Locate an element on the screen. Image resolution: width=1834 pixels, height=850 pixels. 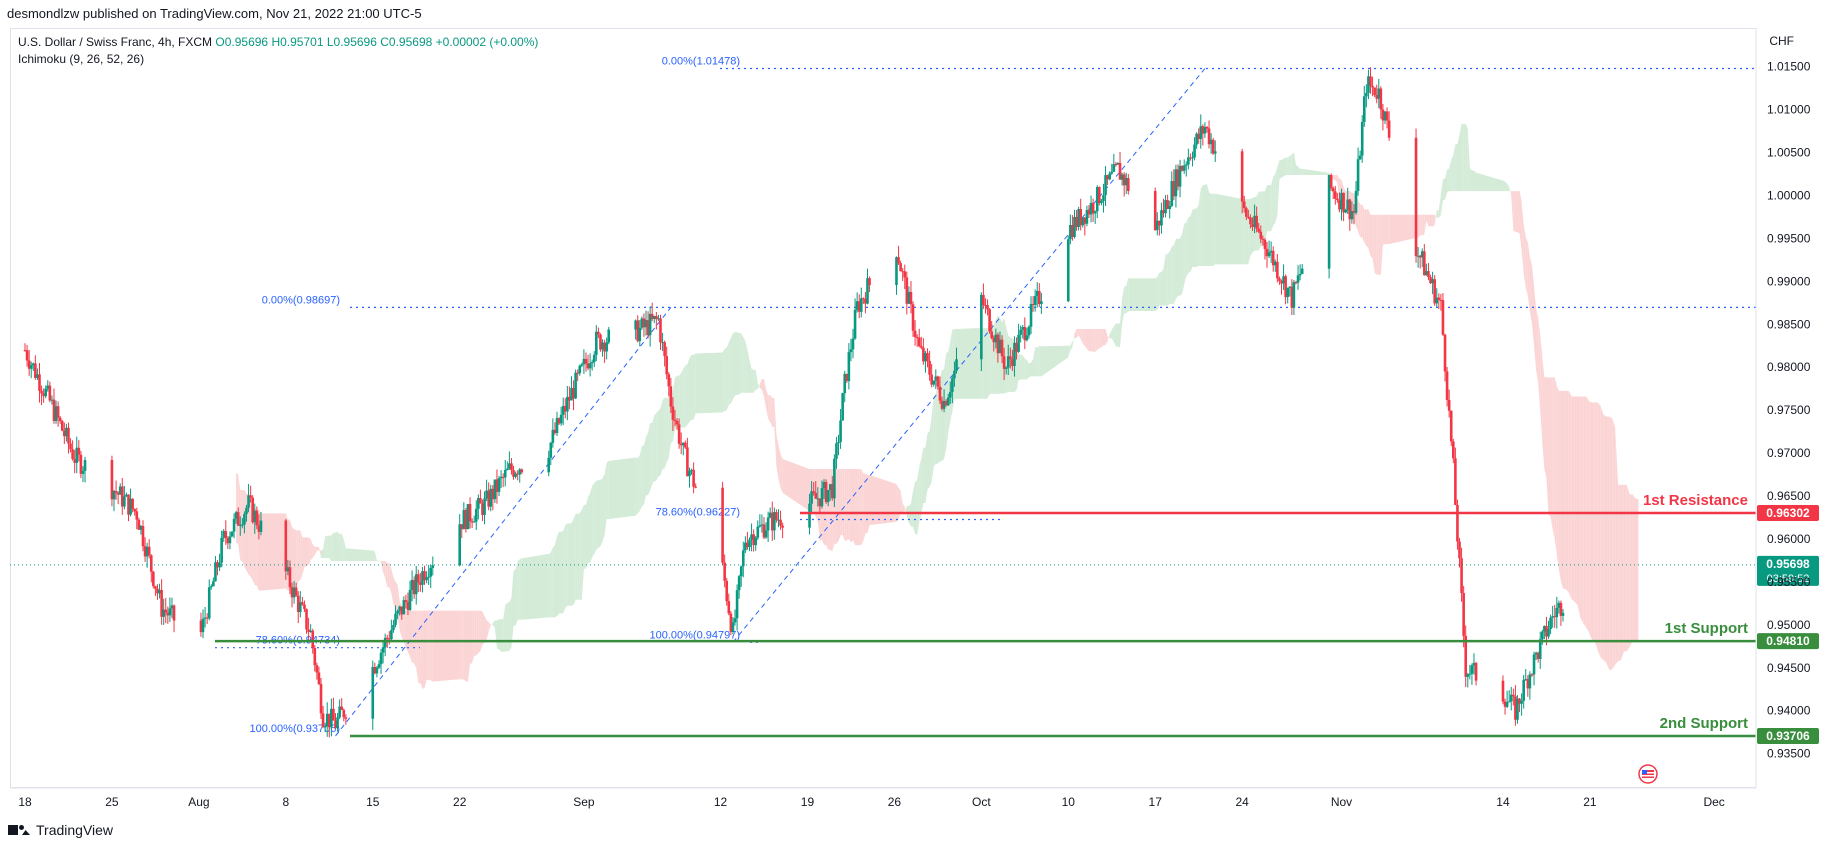
symbol-label: U.S. Dollar / Swiss Franc, 4h, FXCM is located at coordinates (115, 42).